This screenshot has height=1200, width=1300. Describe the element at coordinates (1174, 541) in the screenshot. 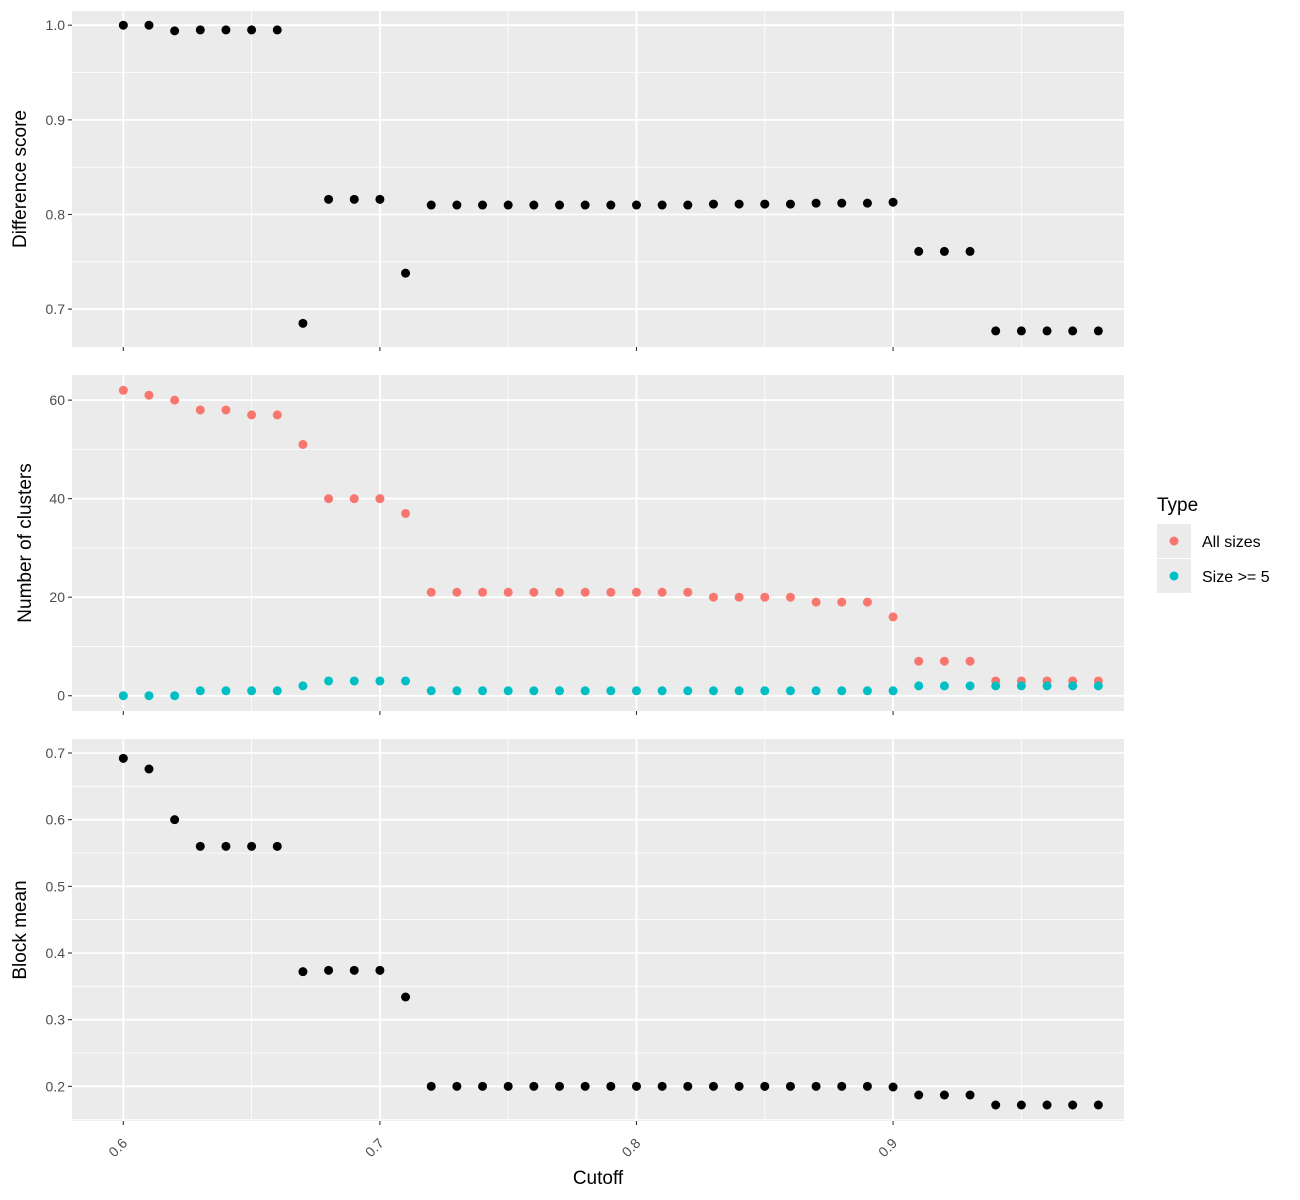

I see `legend-marker-all-sizes` at that location.